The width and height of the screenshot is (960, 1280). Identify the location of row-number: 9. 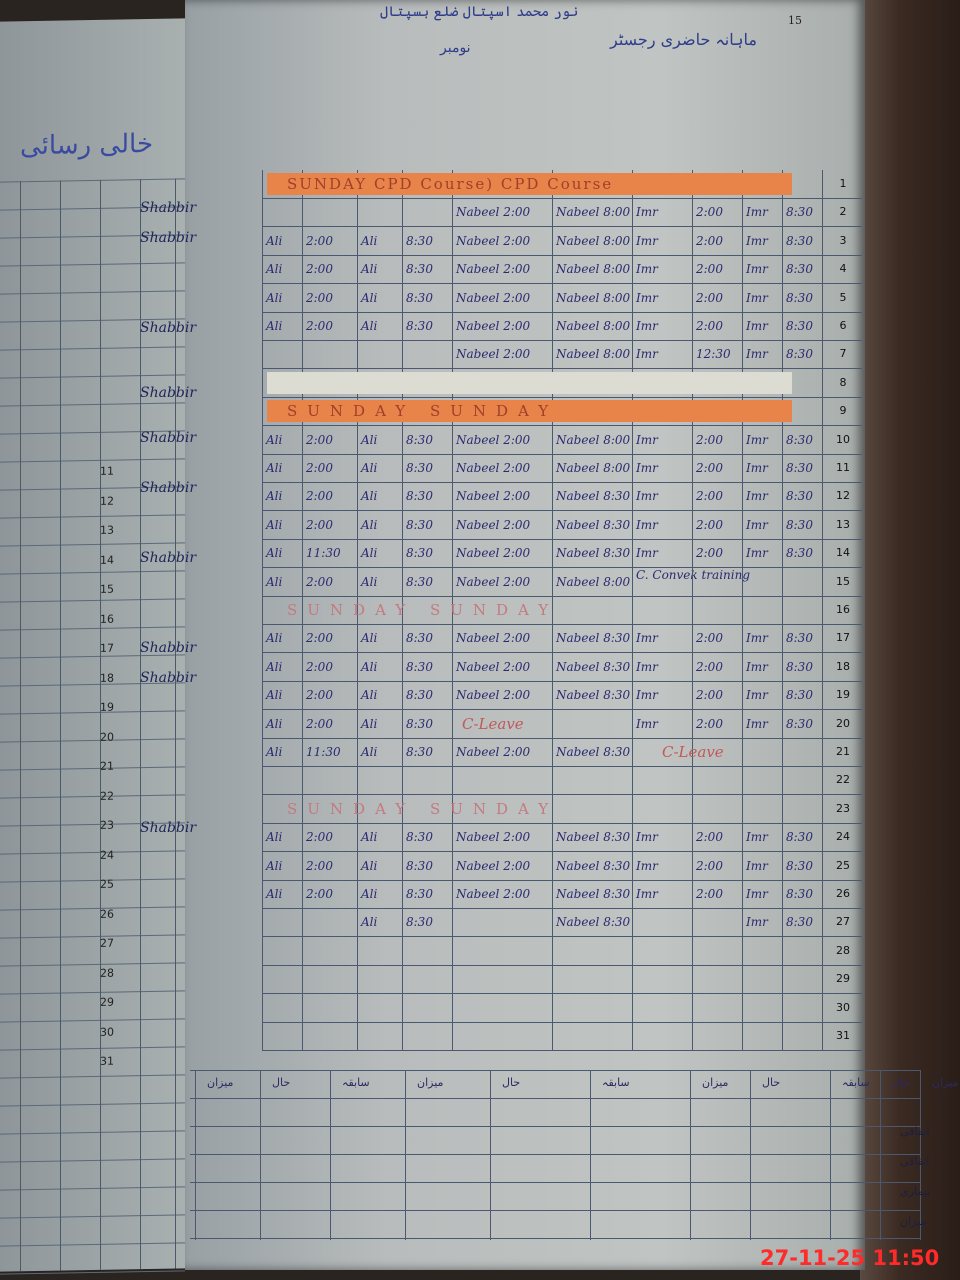
(842, 411).